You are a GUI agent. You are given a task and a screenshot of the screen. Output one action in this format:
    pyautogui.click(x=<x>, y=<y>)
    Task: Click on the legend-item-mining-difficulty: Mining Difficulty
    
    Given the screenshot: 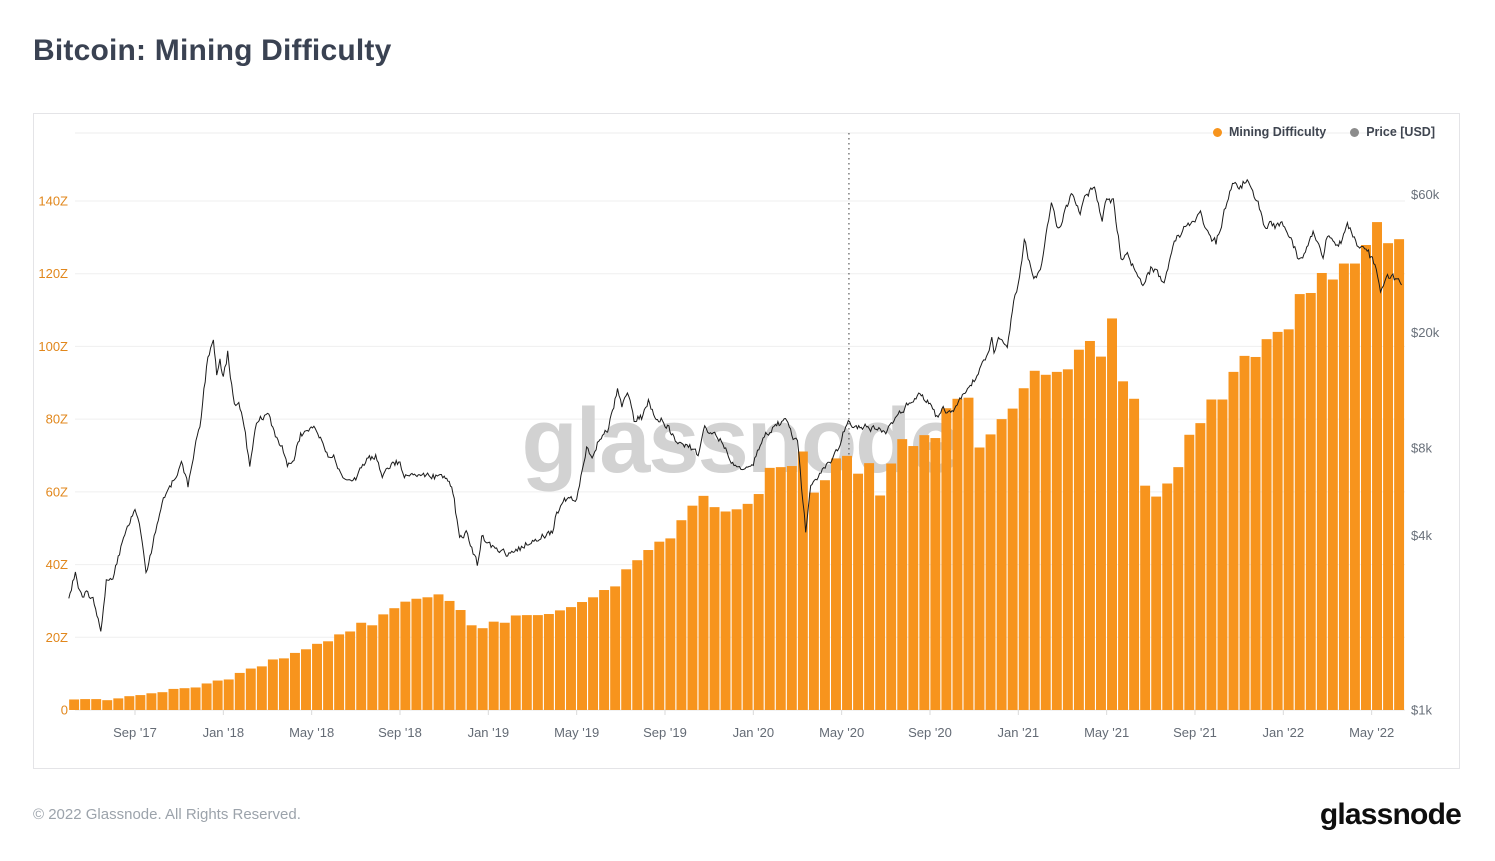 What is the action you would take?
    pyautogui.click(x=1269, y=132)
    